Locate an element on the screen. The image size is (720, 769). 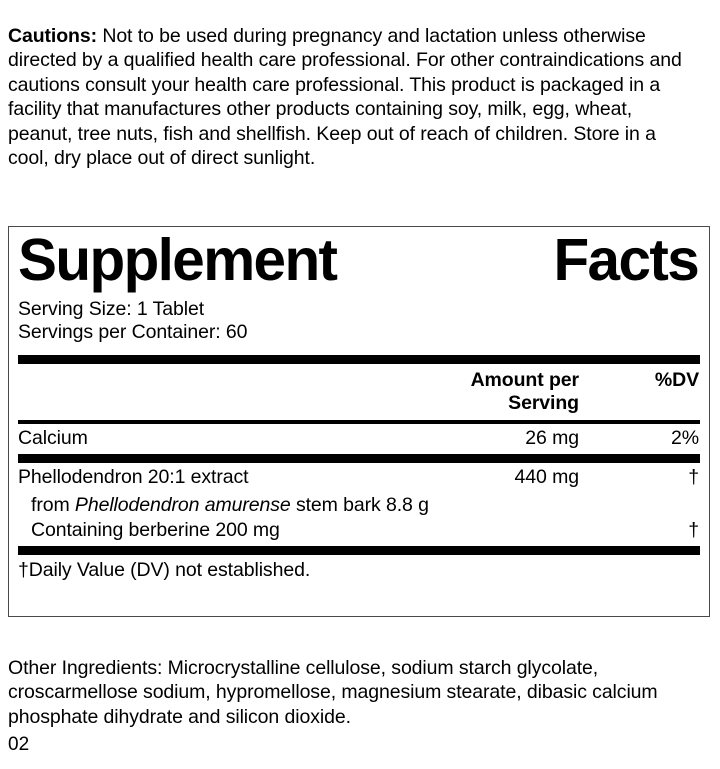
nutrient-amount: 26 mg is located at coordinates (552, 438).